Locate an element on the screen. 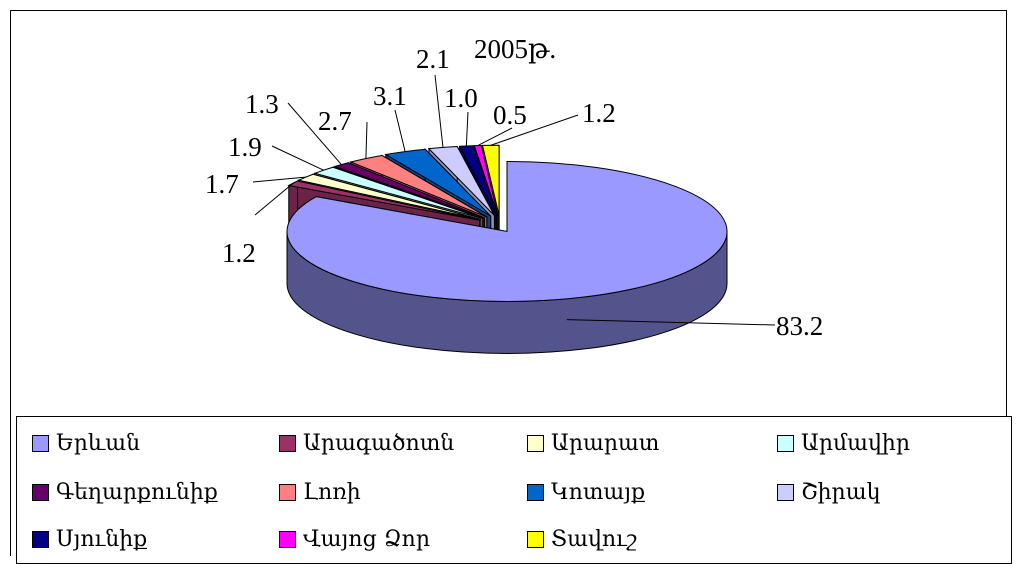 The image size is (1019, 564). pie-slice is located at coordinates (507, 257).